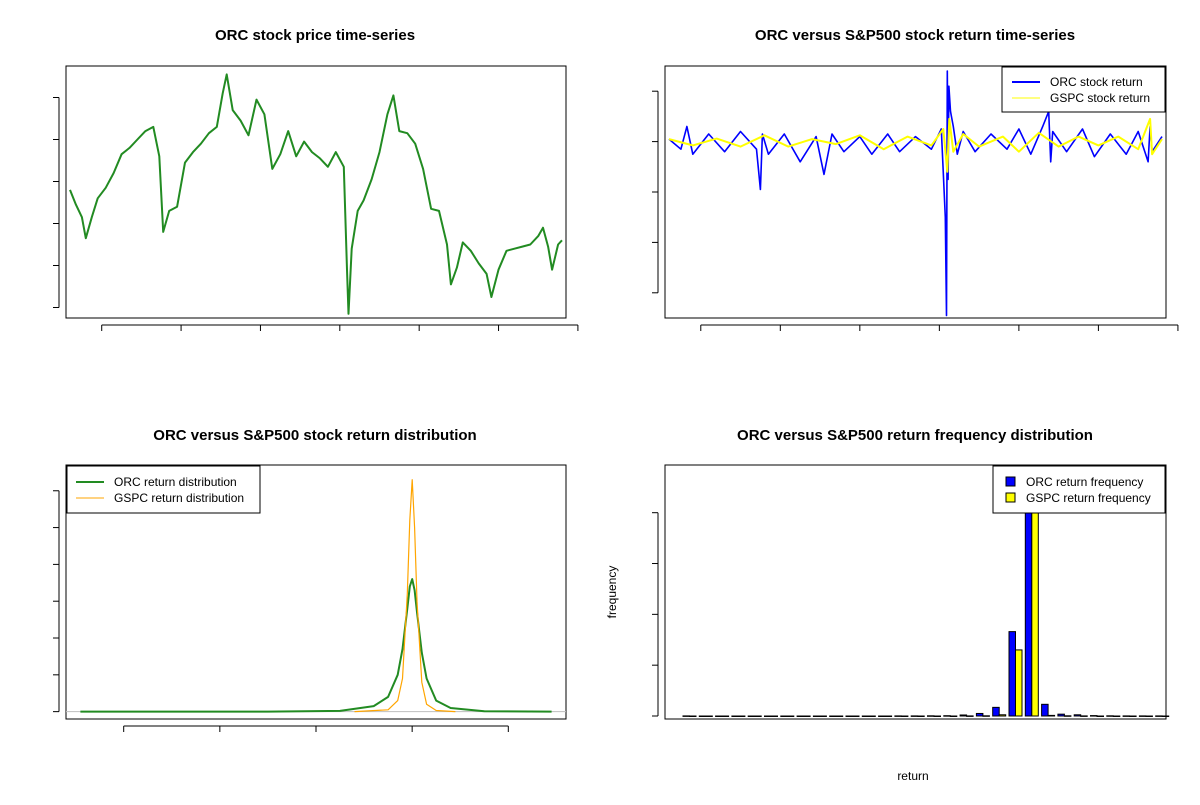 The image size is (1200, 805). Describe the element at coordinates (315, 35) in the screenshot. I see `chart-title: ORC stock price time-series` at that location.